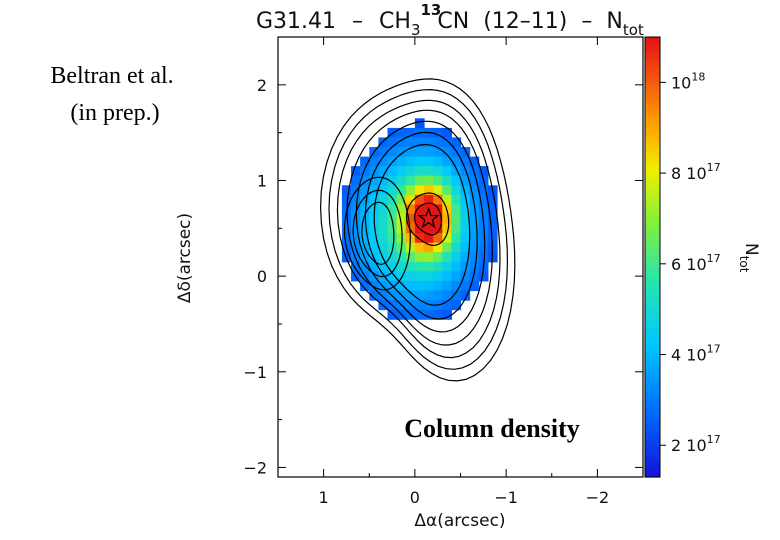 The height and width of the screenshot is (540, 780). Describe the element at coordinates (598, 497) in the screenshot. I see `x-tick-label: −2` at that location.